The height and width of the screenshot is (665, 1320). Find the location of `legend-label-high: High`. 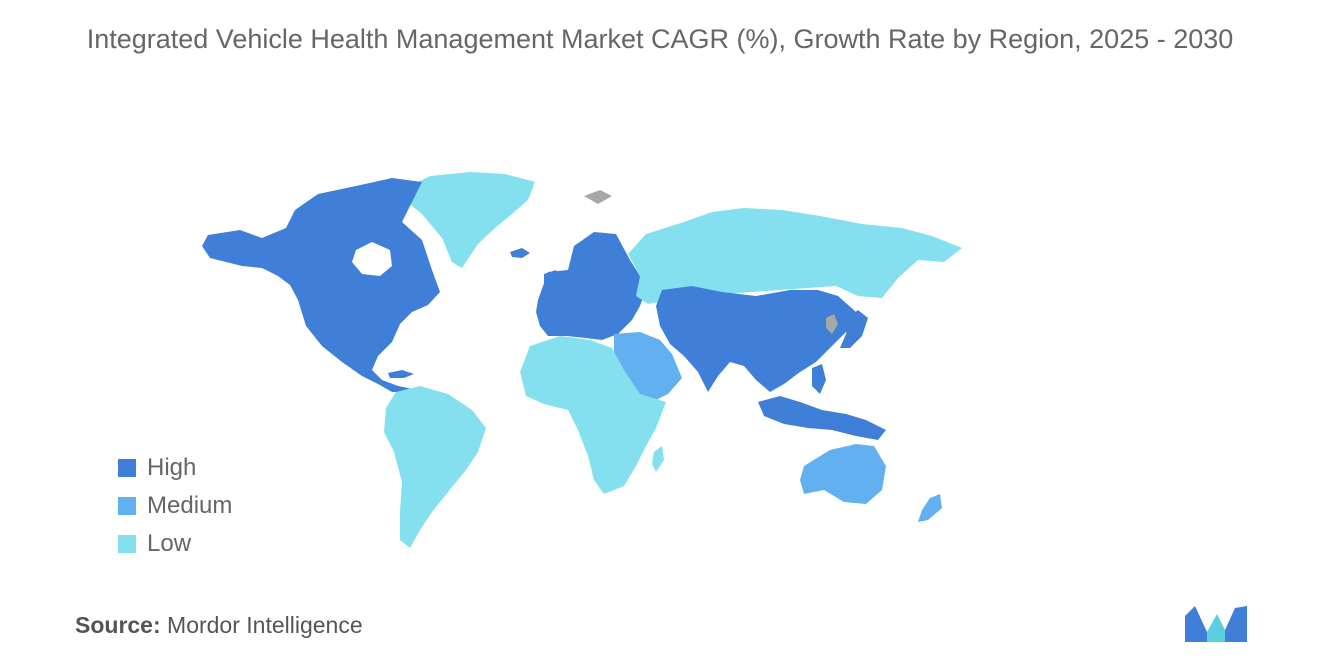

legend-label-high: High is located at coordinates (172, 467).